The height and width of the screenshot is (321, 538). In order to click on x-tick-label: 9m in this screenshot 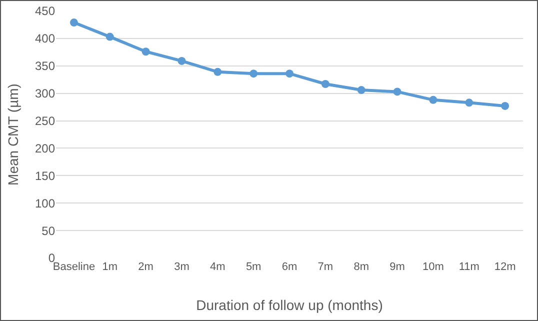, I will do `click(397, 267)`.